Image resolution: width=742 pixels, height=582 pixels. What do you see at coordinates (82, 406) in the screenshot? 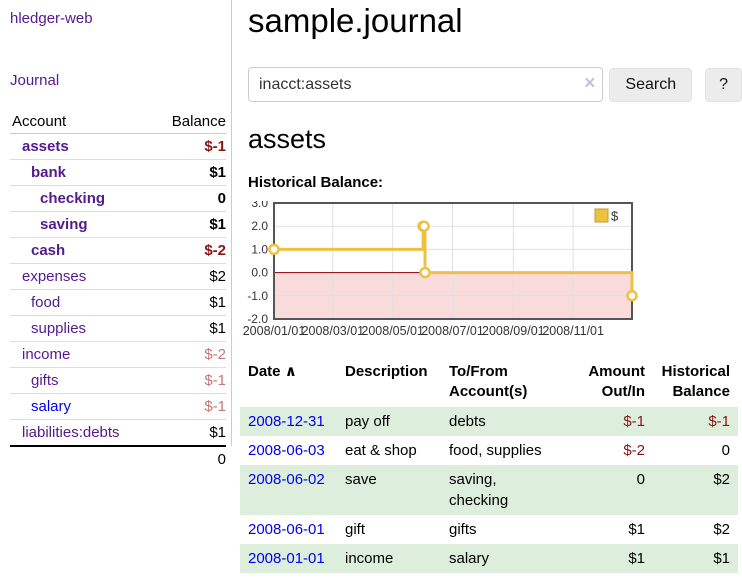
I see `account-name-cell: salary` at bounding box center [82, 406].